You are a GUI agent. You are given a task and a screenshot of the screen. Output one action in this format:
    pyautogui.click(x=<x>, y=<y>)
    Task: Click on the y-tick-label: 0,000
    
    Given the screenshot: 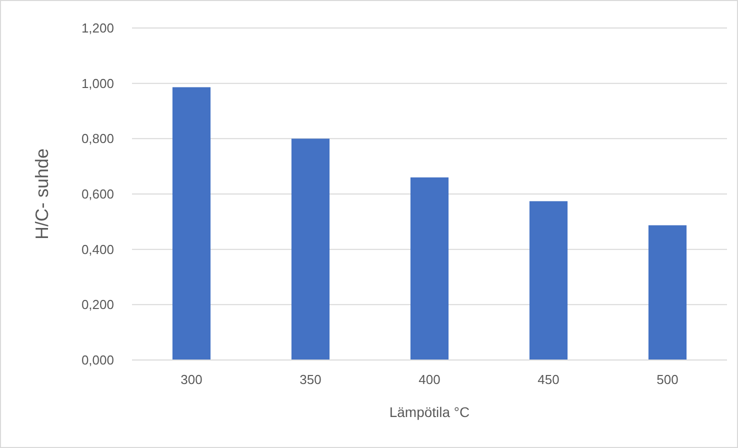 What is the action you would take?
    pyautogui.click(x=97, y=360)
    